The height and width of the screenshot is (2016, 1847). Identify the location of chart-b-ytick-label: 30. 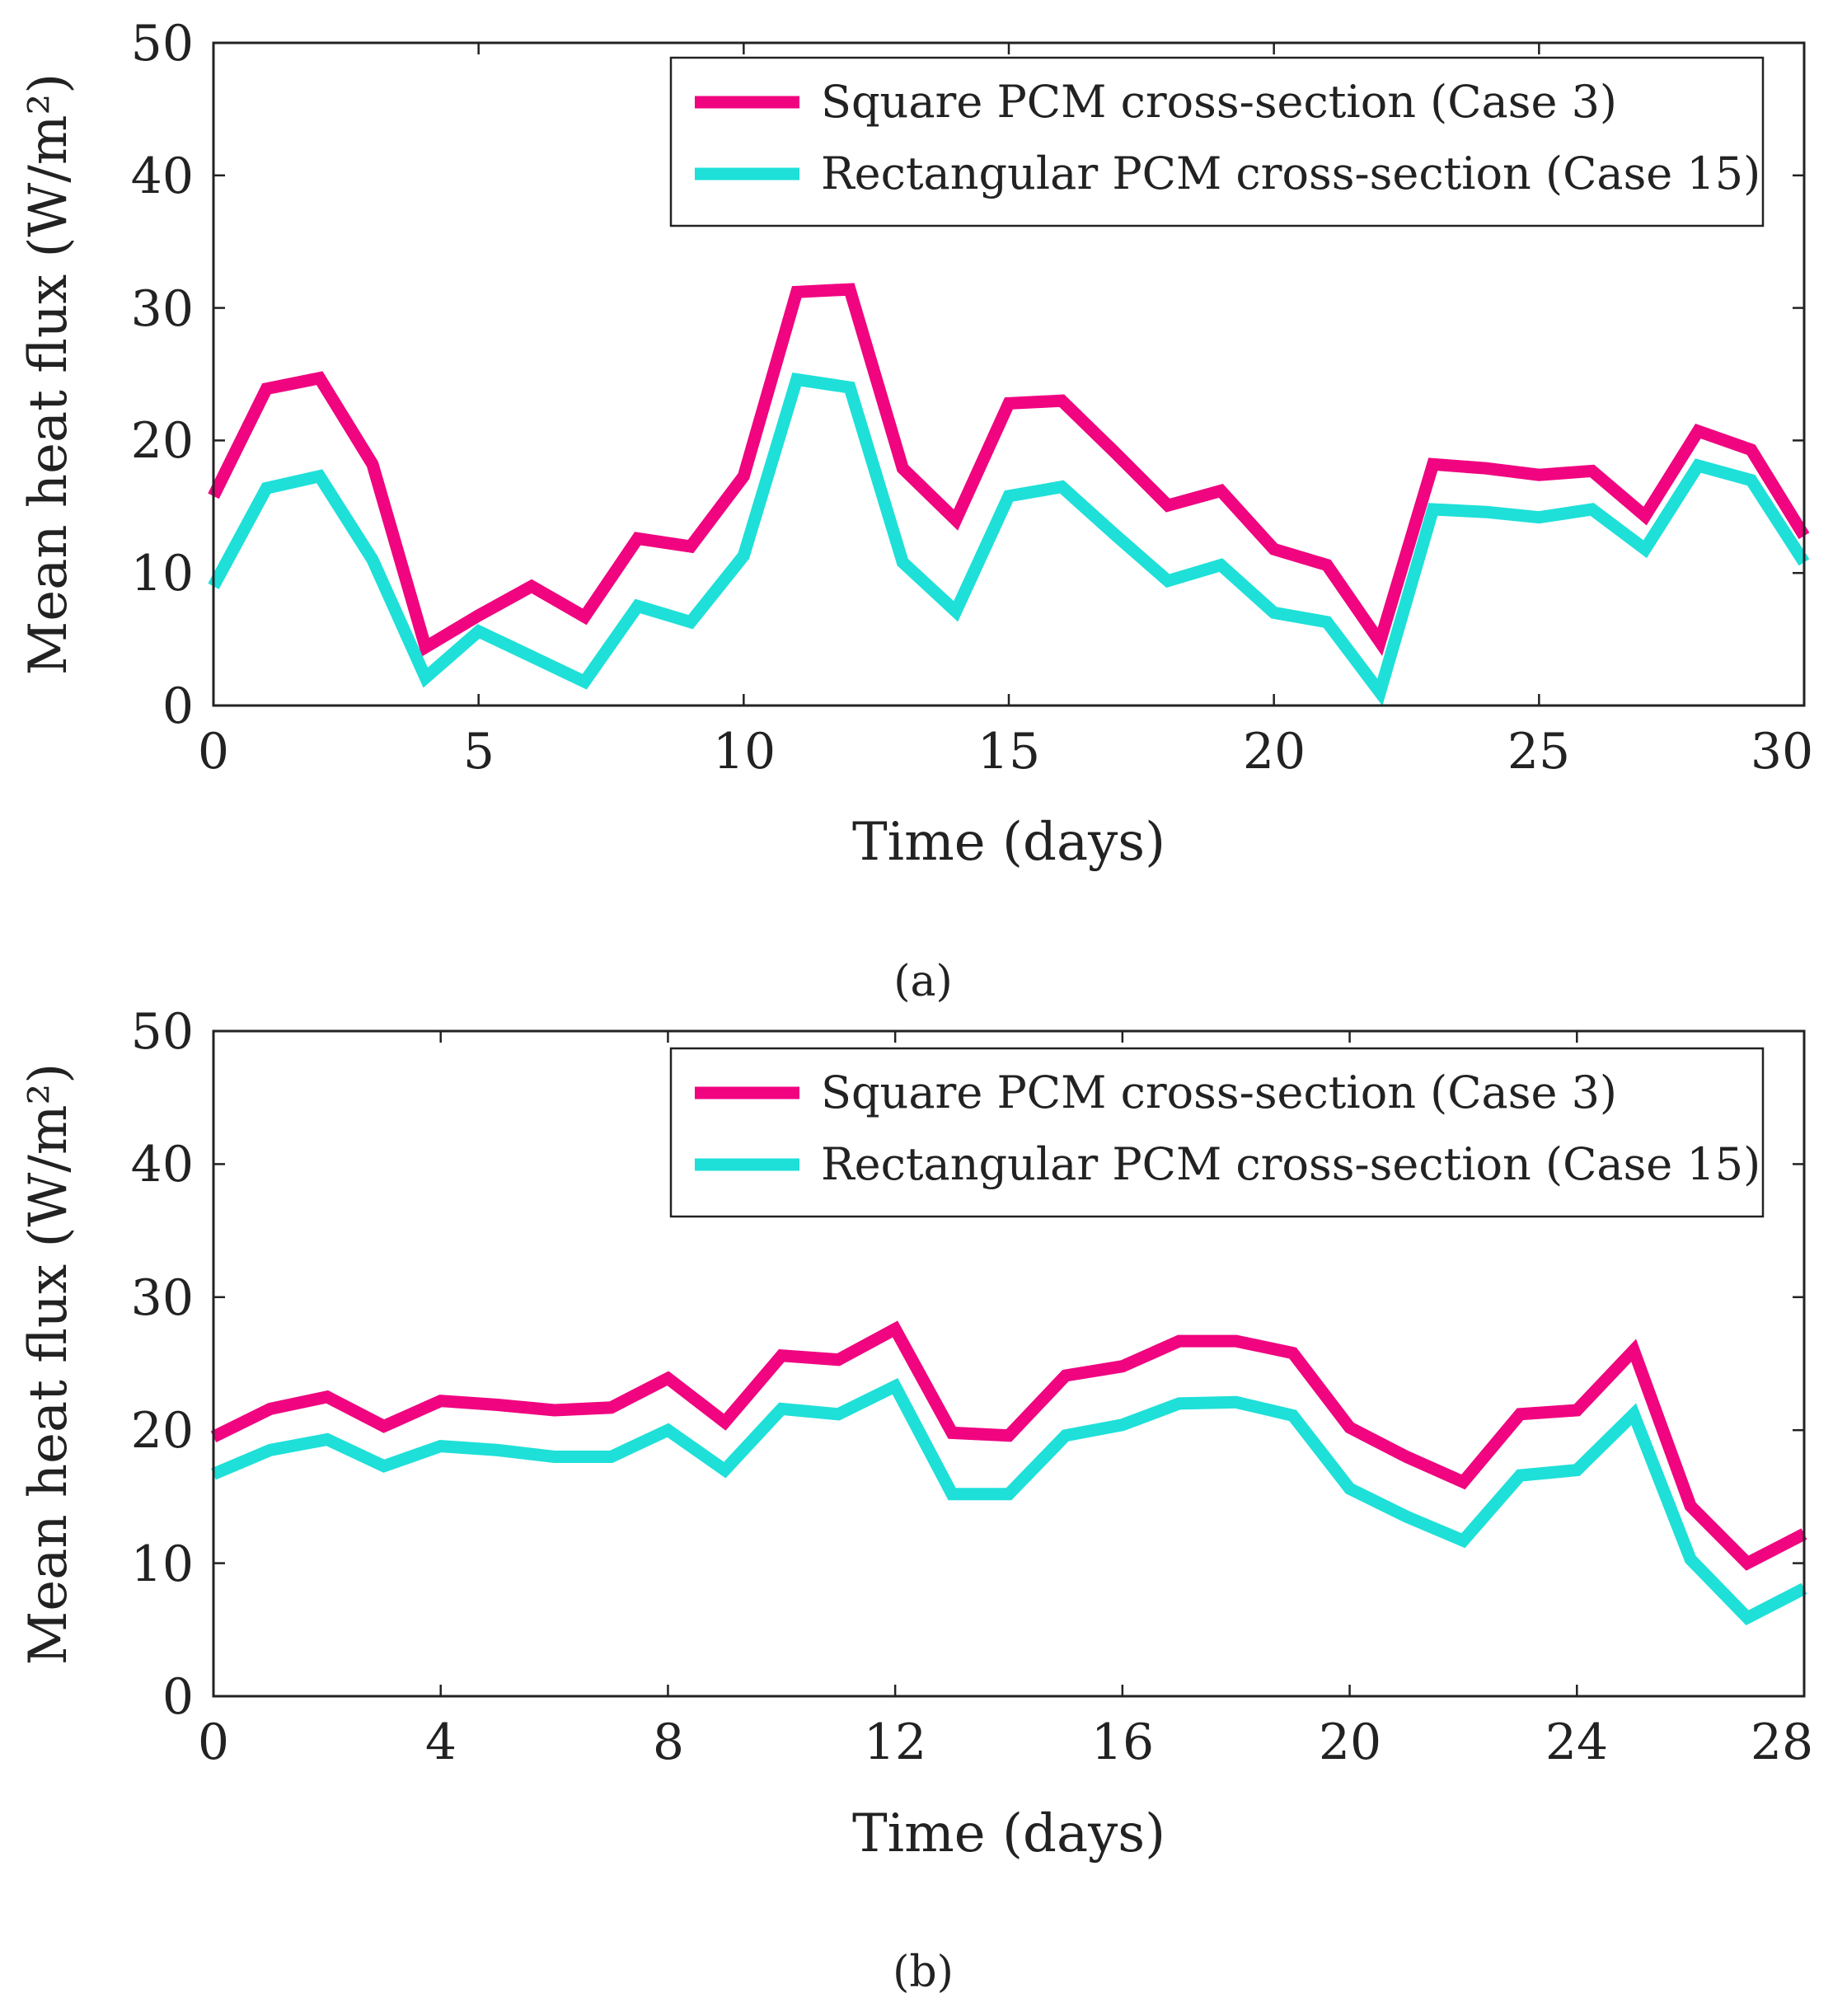
(162, 1298).